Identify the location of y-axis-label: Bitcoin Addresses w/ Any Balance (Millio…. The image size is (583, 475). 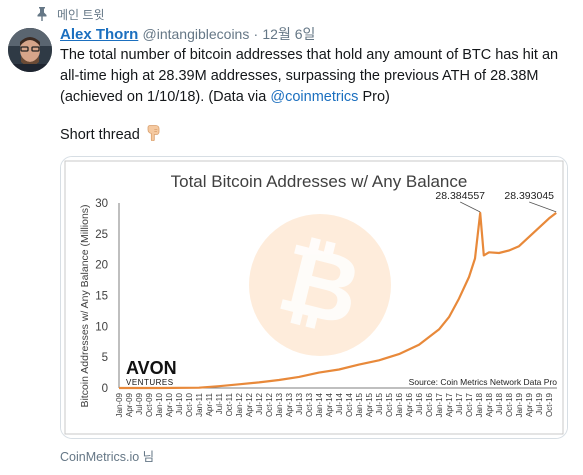
(85, 305).